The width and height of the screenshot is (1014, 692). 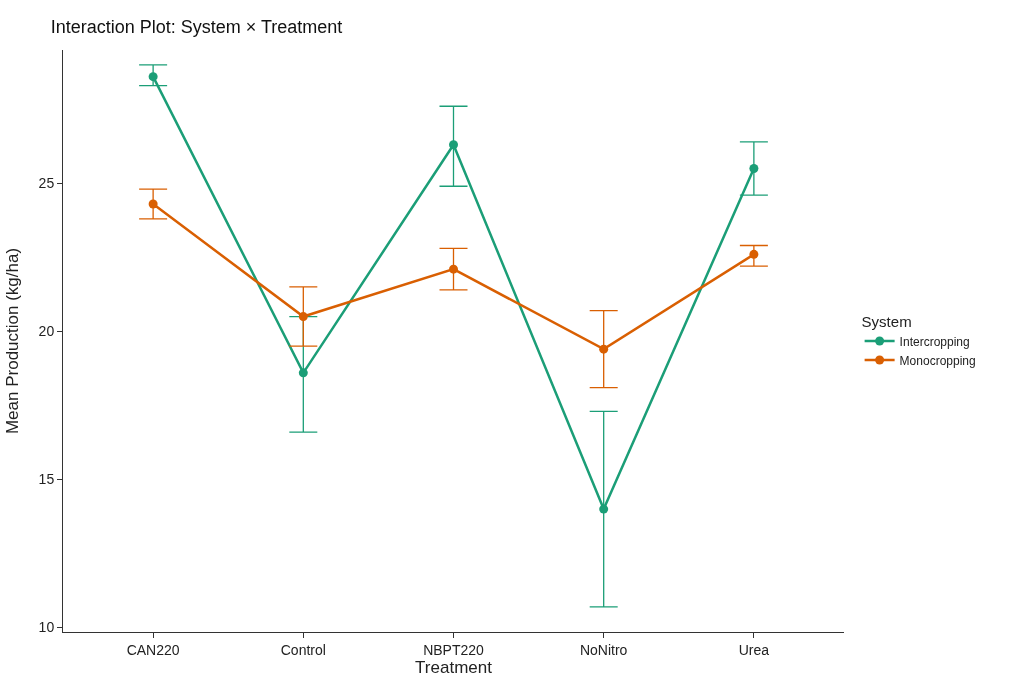 I want to click on y-tick-label: 25, so click(x=46, y=183).